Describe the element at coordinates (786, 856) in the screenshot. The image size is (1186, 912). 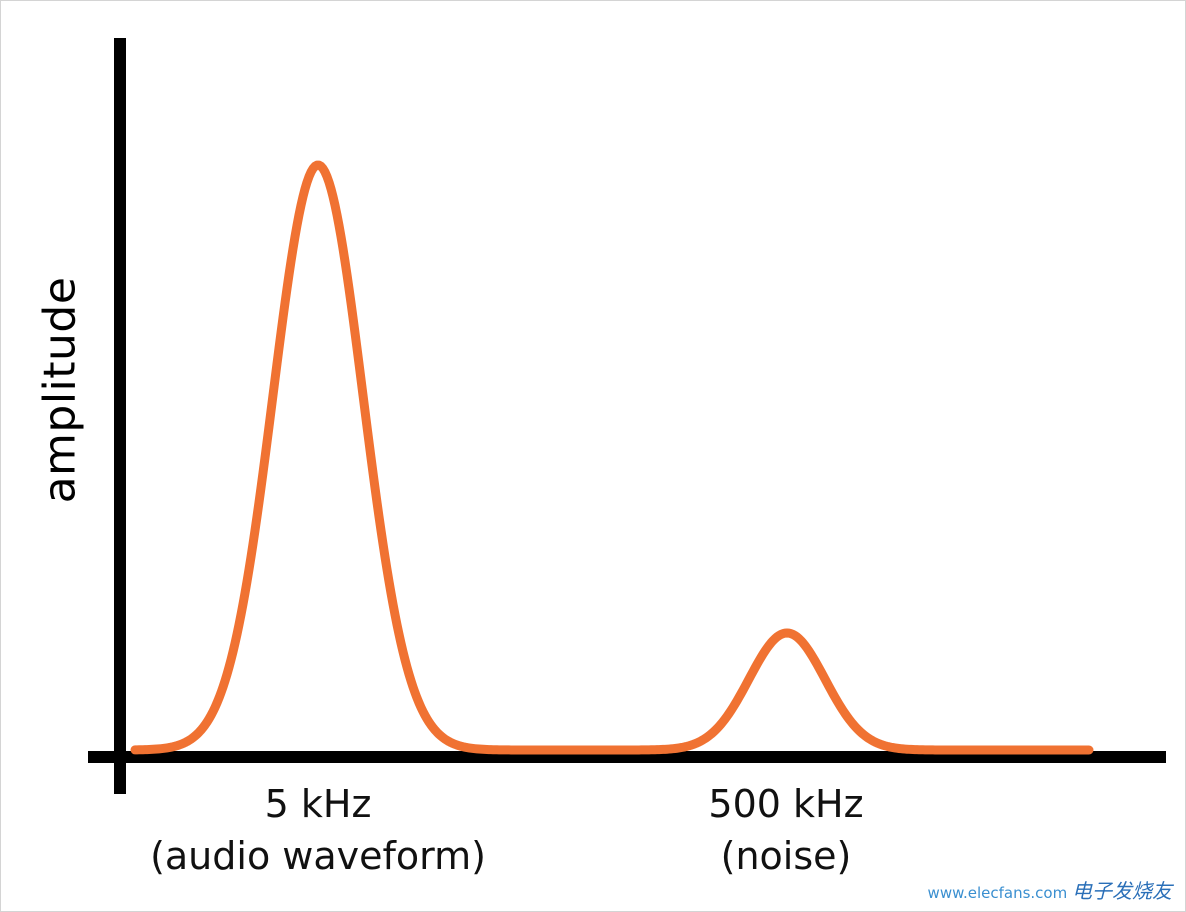
I see `peak-description-label: (noise)` at that location.